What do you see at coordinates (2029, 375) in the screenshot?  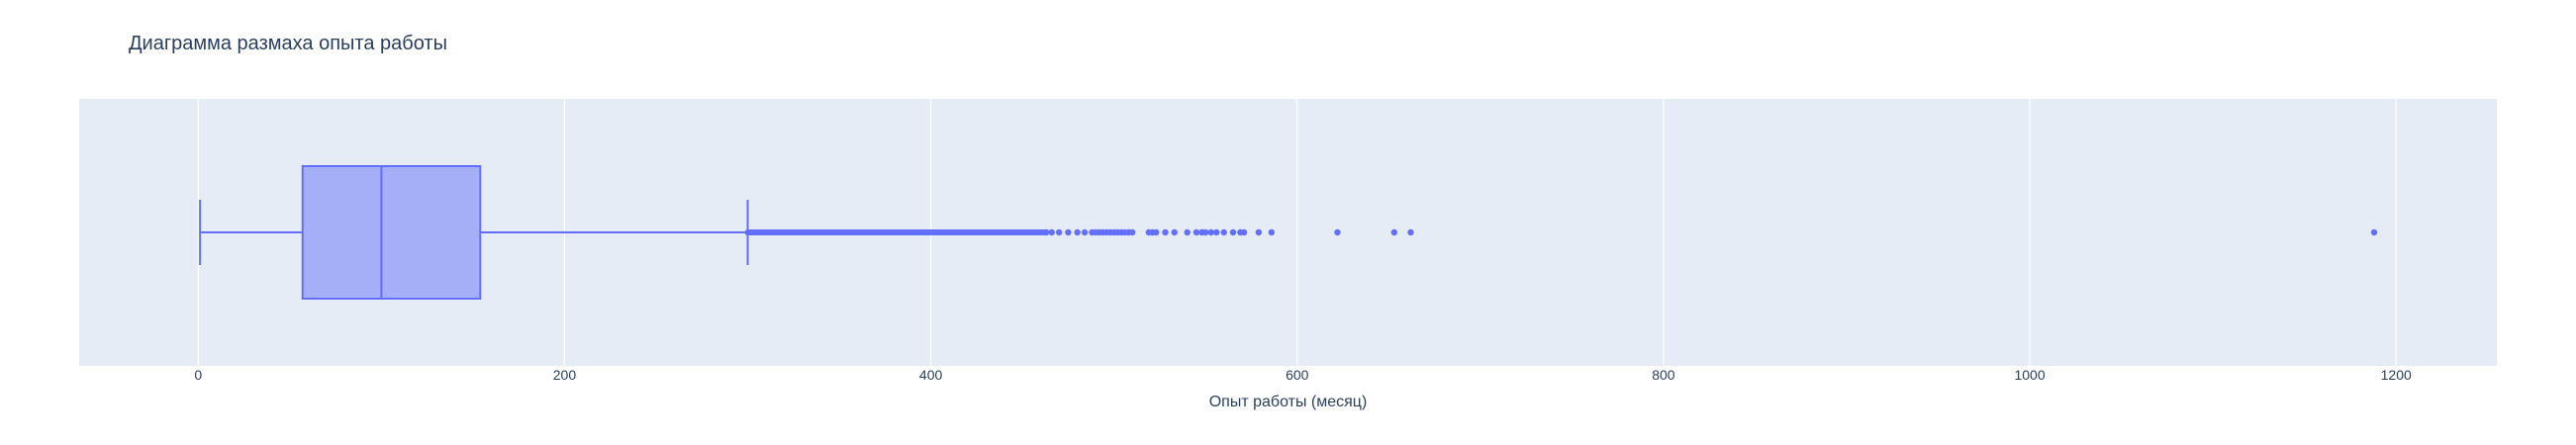 I see `x-tick-label: 1000` at bounding box center [2029, 375].